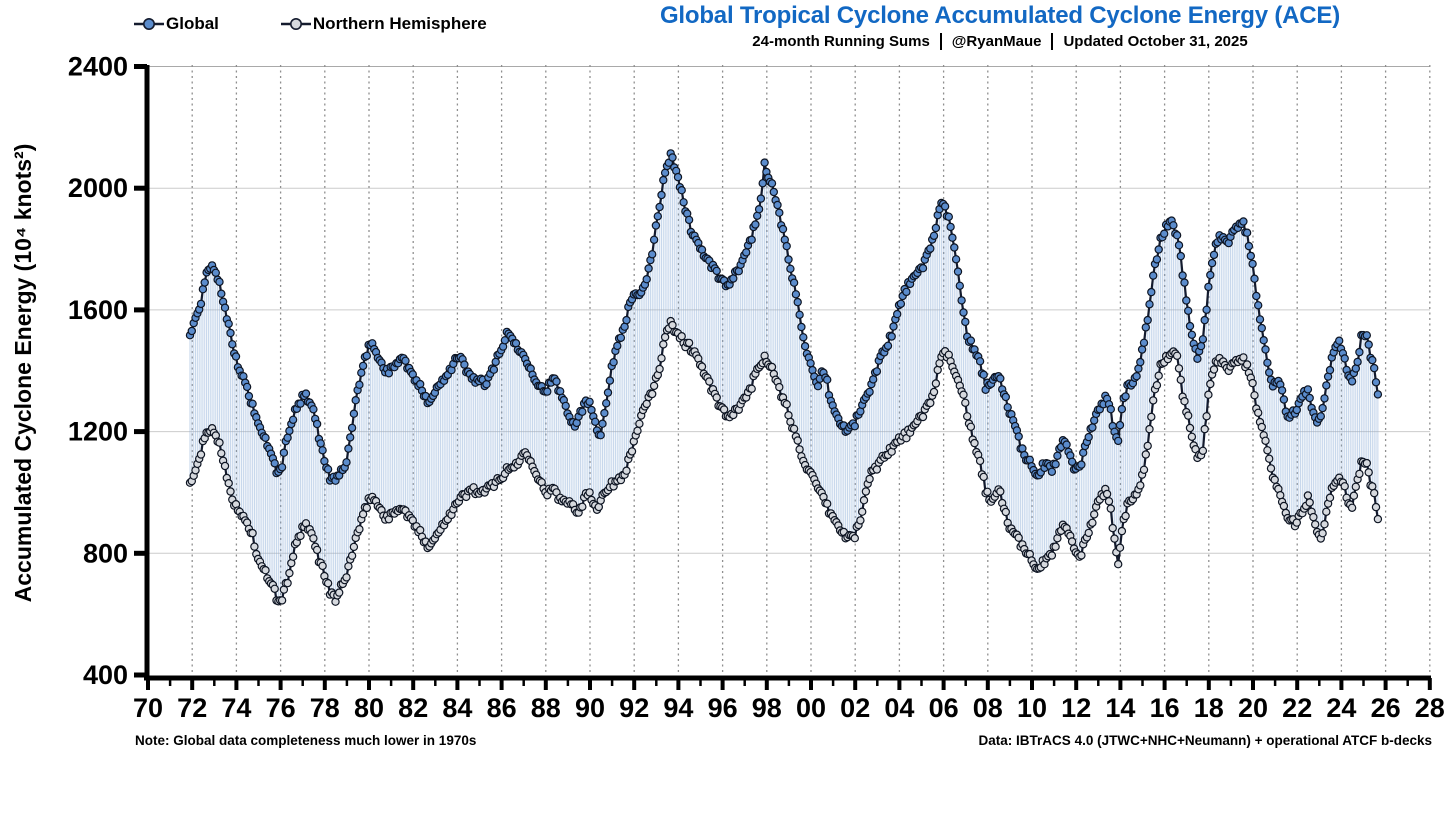  Describe the element at coordinates (23, 373) in the screenshot. I see `y-axis-title: Accumulated Cyclone Energy (10⁴ knots²)` at that location.